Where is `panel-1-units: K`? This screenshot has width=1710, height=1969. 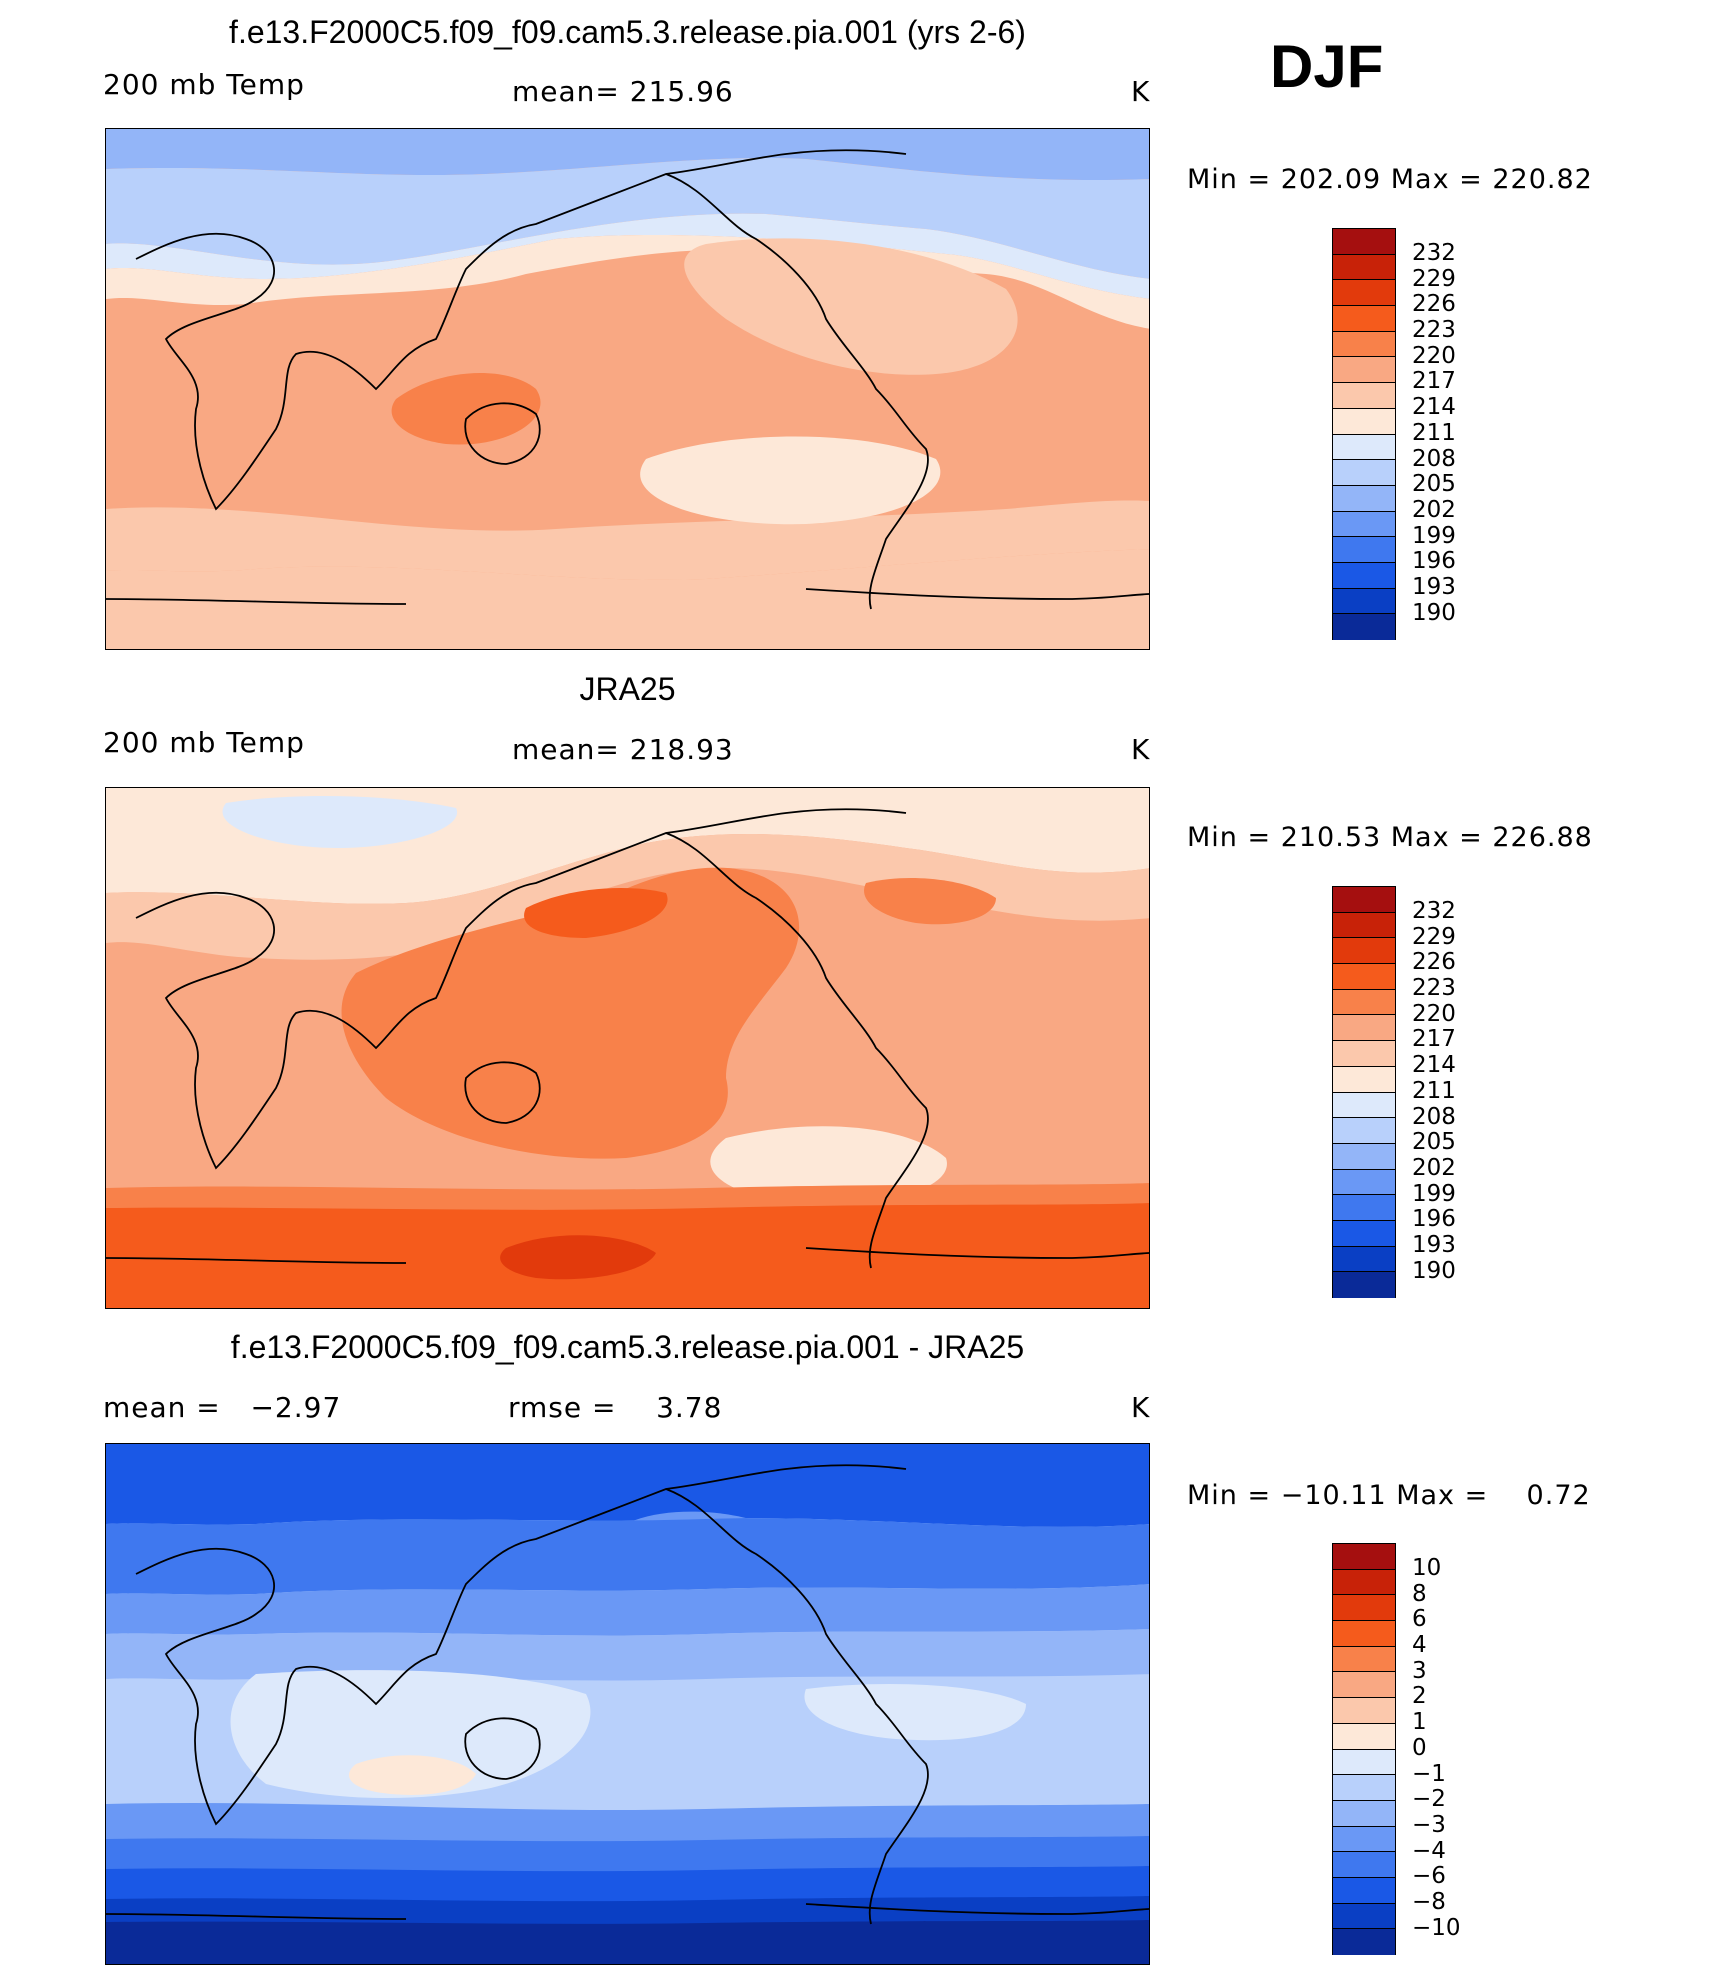 panel-1-units: K is located at coordinates (1141, 91).